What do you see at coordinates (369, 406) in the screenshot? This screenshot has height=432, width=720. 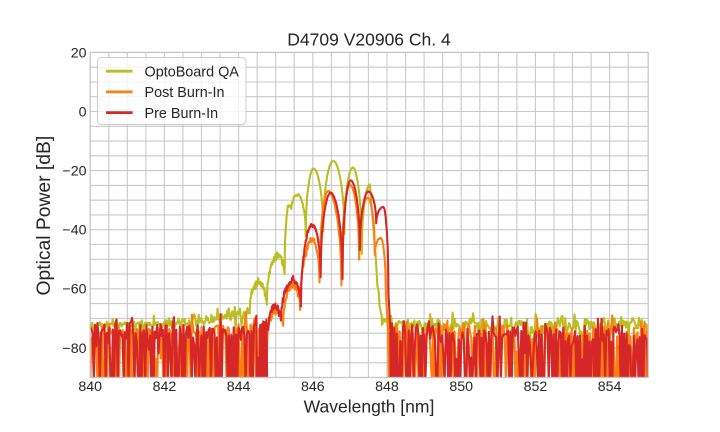 I see `svg-text: Wavelength [nm]` at bounding box center [369, 406].